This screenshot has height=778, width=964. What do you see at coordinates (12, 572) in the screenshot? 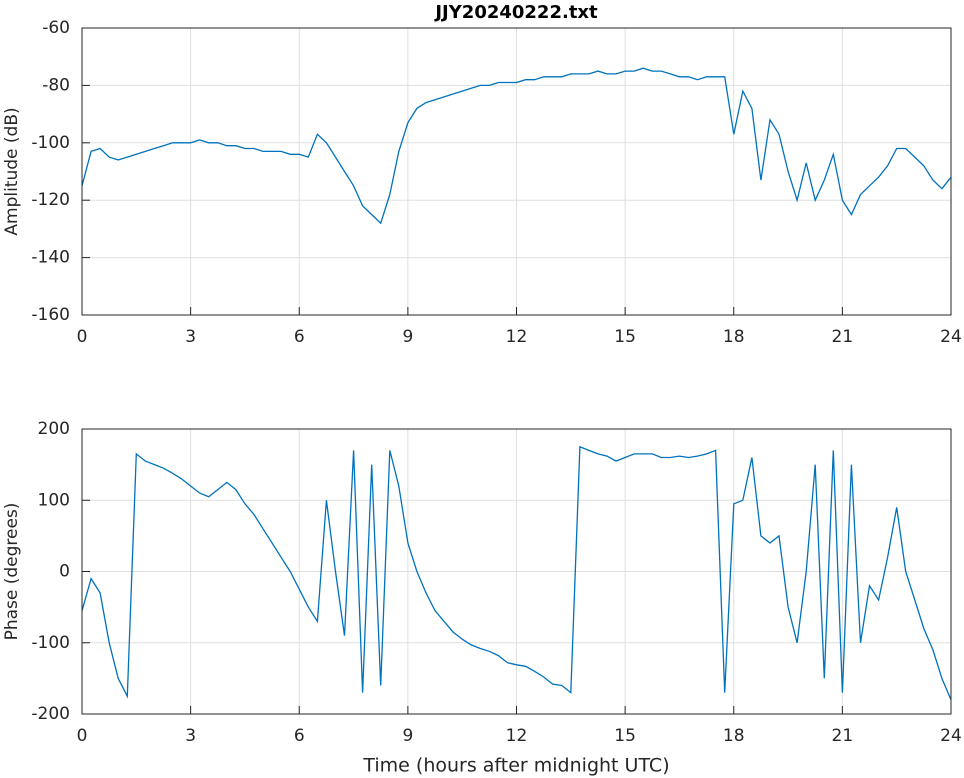
I see `y-axis-label: Phase (degrees)` at bounding box center [12, 572].